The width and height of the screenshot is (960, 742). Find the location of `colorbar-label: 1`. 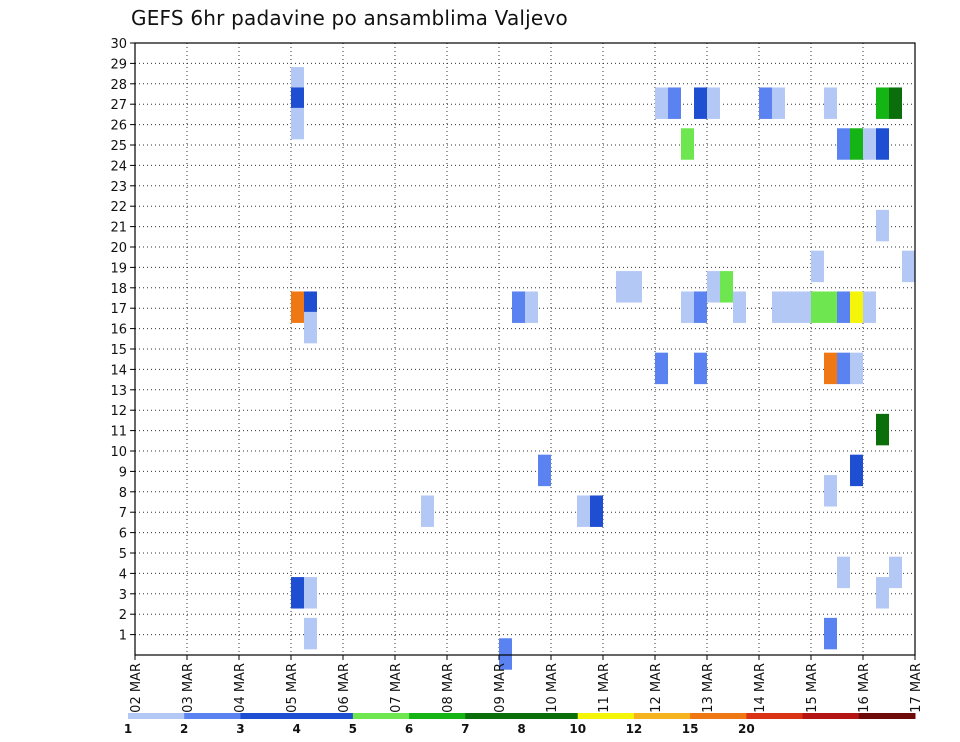

colorbar-label: 1 is located at coordinates (128, 729).